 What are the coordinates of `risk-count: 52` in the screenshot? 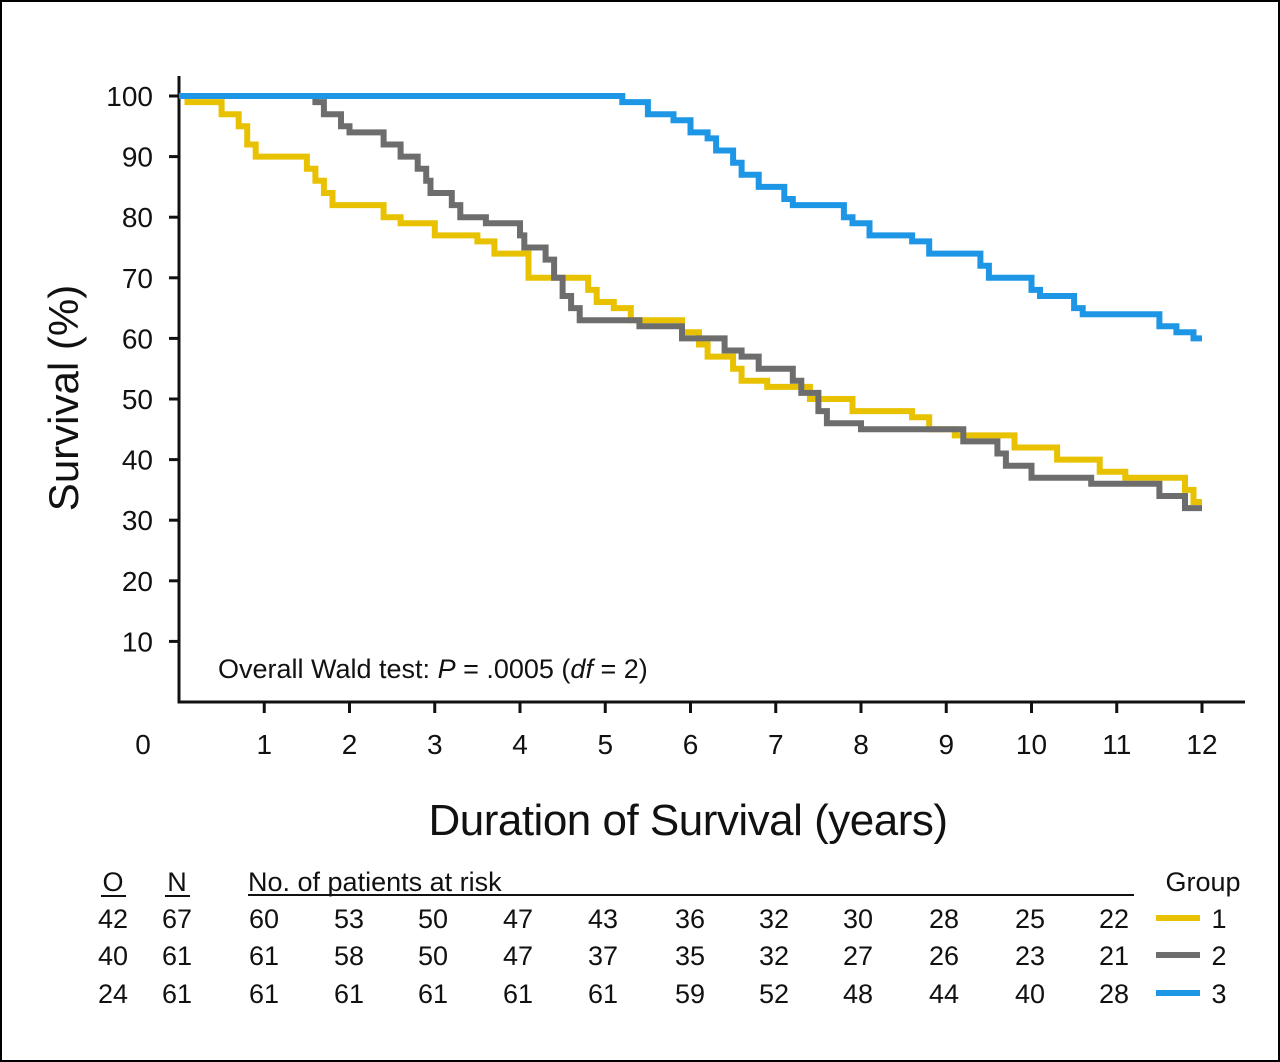 It's located at (774, 994).